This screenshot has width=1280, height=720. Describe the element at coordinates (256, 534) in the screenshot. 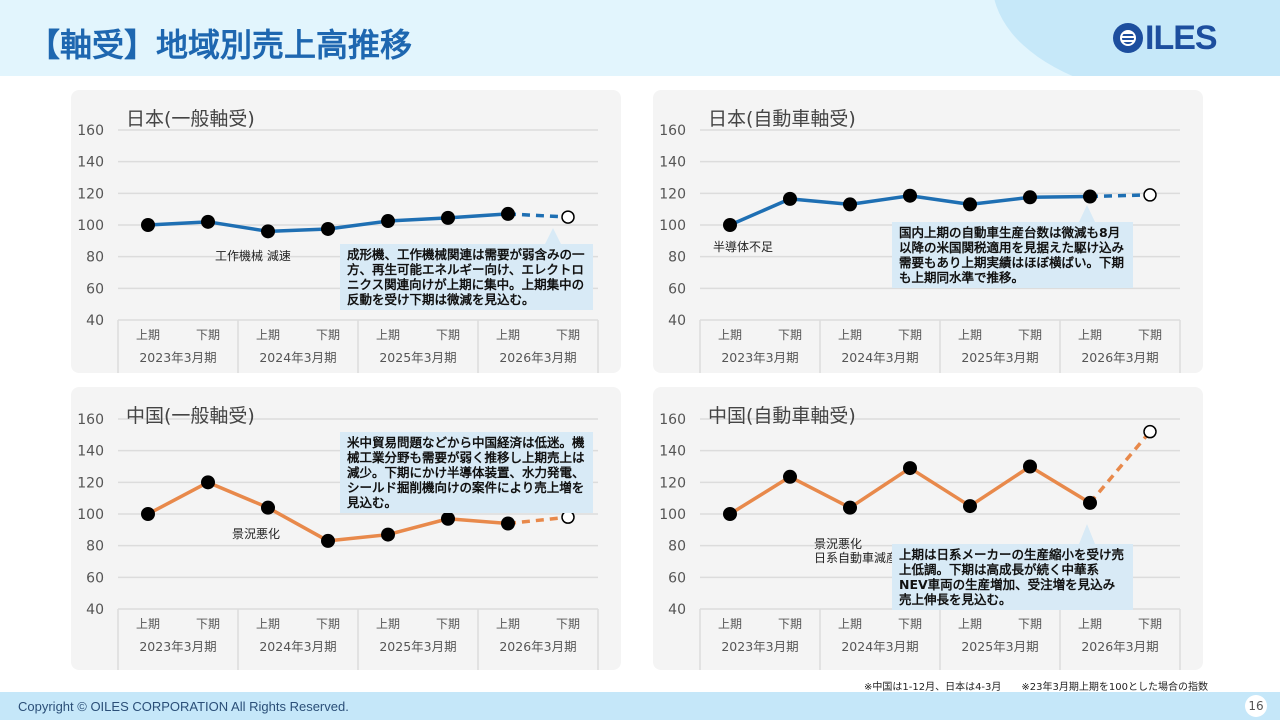

I see `chart-annotation: 景況悪化` at that location.